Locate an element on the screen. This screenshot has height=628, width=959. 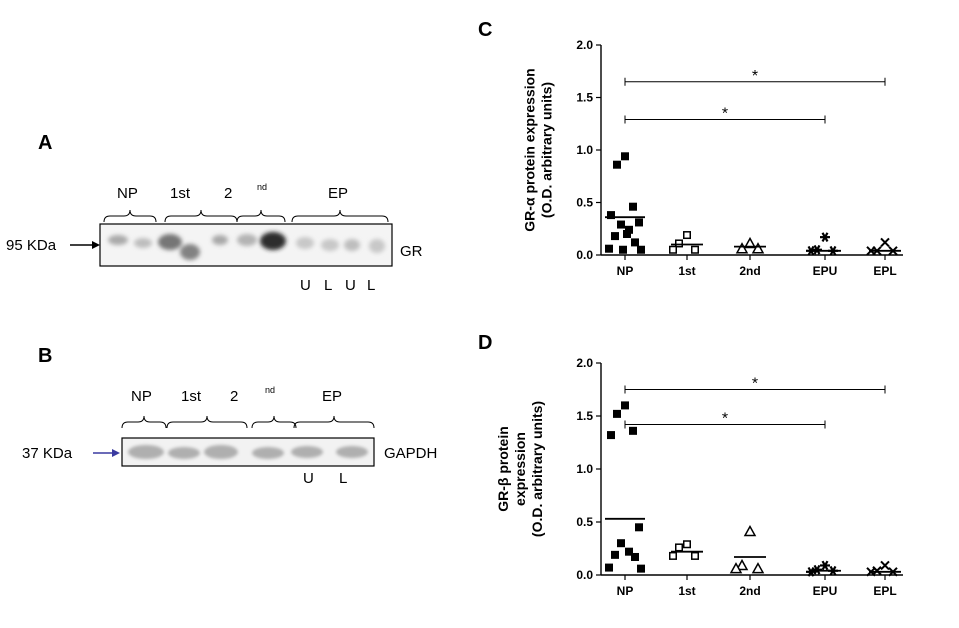
chart-c-ytick-label: 0.0 is located at coordinates (584, 255).